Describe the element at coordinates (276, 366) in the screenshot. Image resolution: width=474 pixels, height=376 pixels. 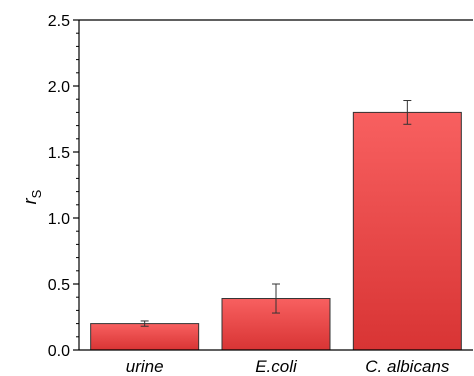
I see `x-tick-label-1: E.coli` at that location.